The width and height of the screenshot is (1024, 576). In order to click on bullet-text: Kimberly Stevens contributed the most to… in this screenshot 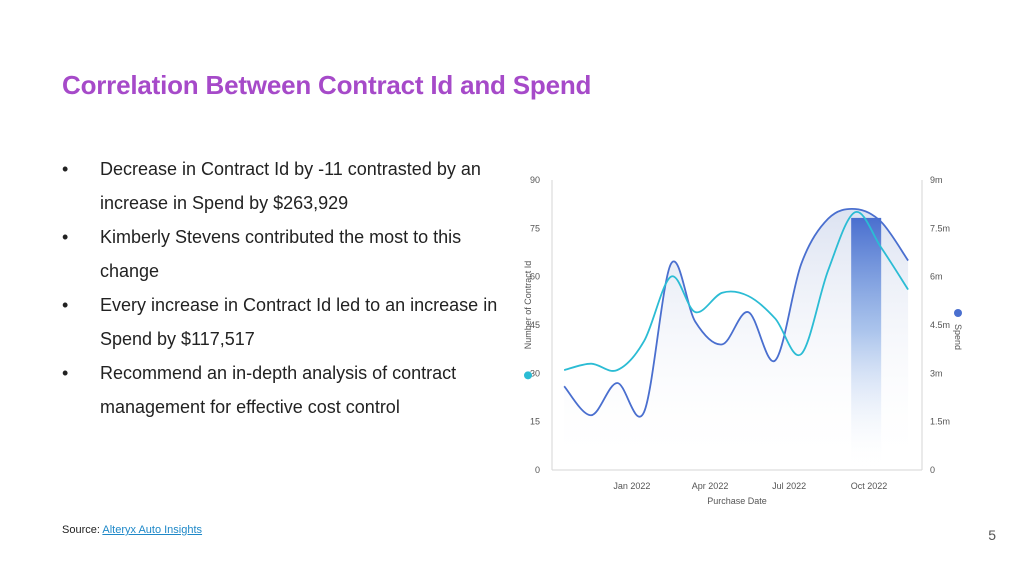, I will do `click(281, 254)`.